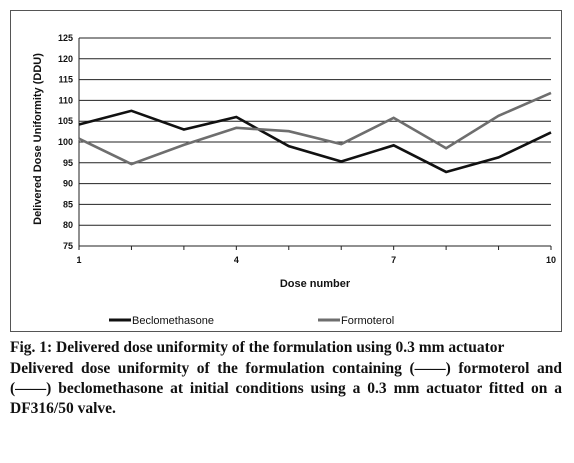 This screenshot has height=463, width=574. I want to click on y-axis-title: Delivered Dose Uniformity (DDU), so click(38, 139).